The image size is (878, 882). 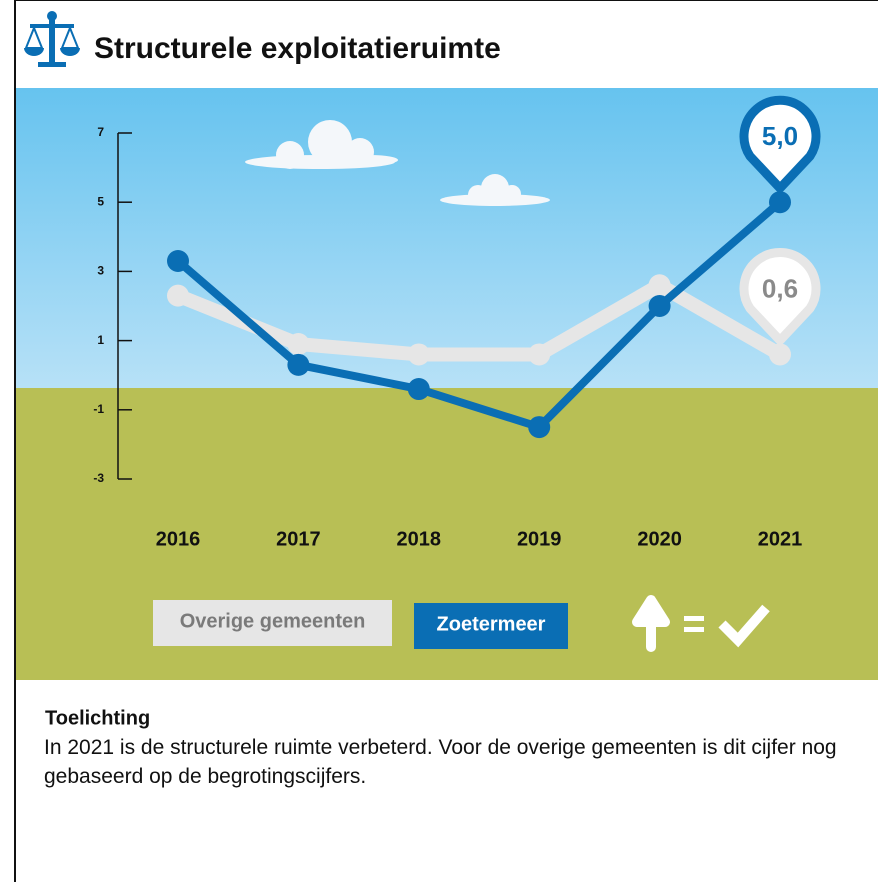 I want to click on y-tick-label: 3, so click(x=100, y=271).